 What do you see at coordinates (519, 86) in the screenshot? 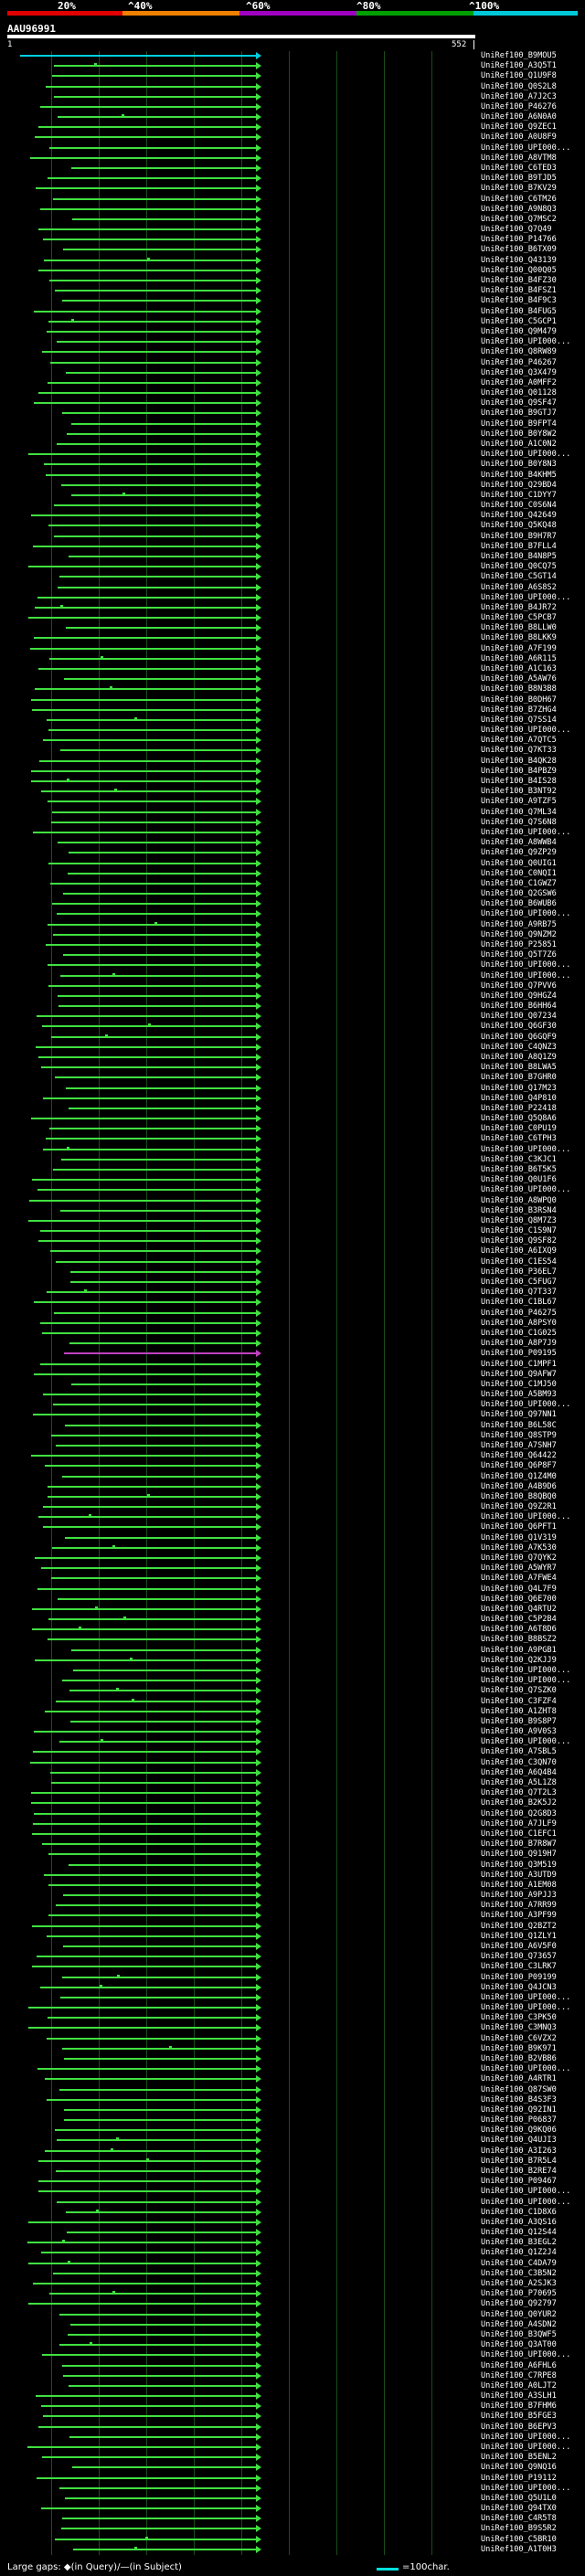
I see `hit-id-link: UniRef100_Q0S2L8` at bounding box center [519, 86].